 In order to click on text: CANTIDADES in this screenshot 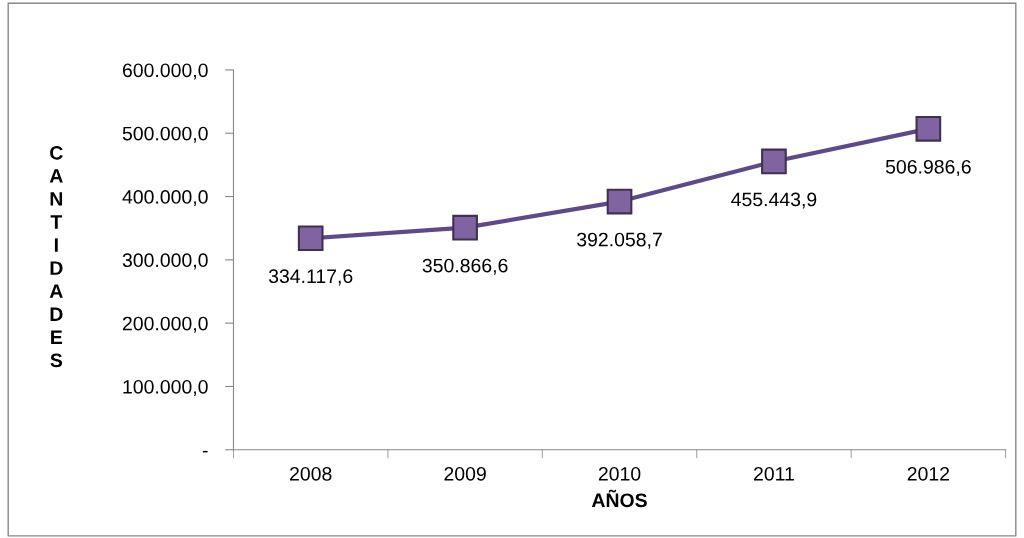, I will do `click(56, 256)`.